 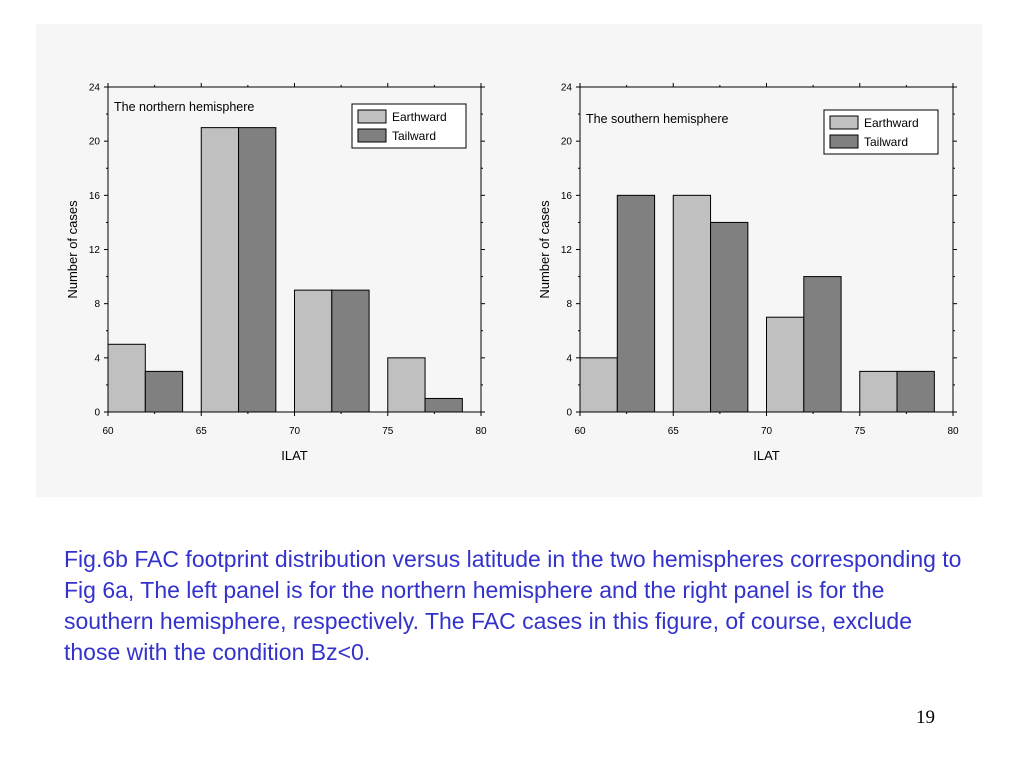 What do you see at coordinates (95, 142) in the screenshot?
I see `north-y-tick-label-5: 20` at bounding box center [95, 142].